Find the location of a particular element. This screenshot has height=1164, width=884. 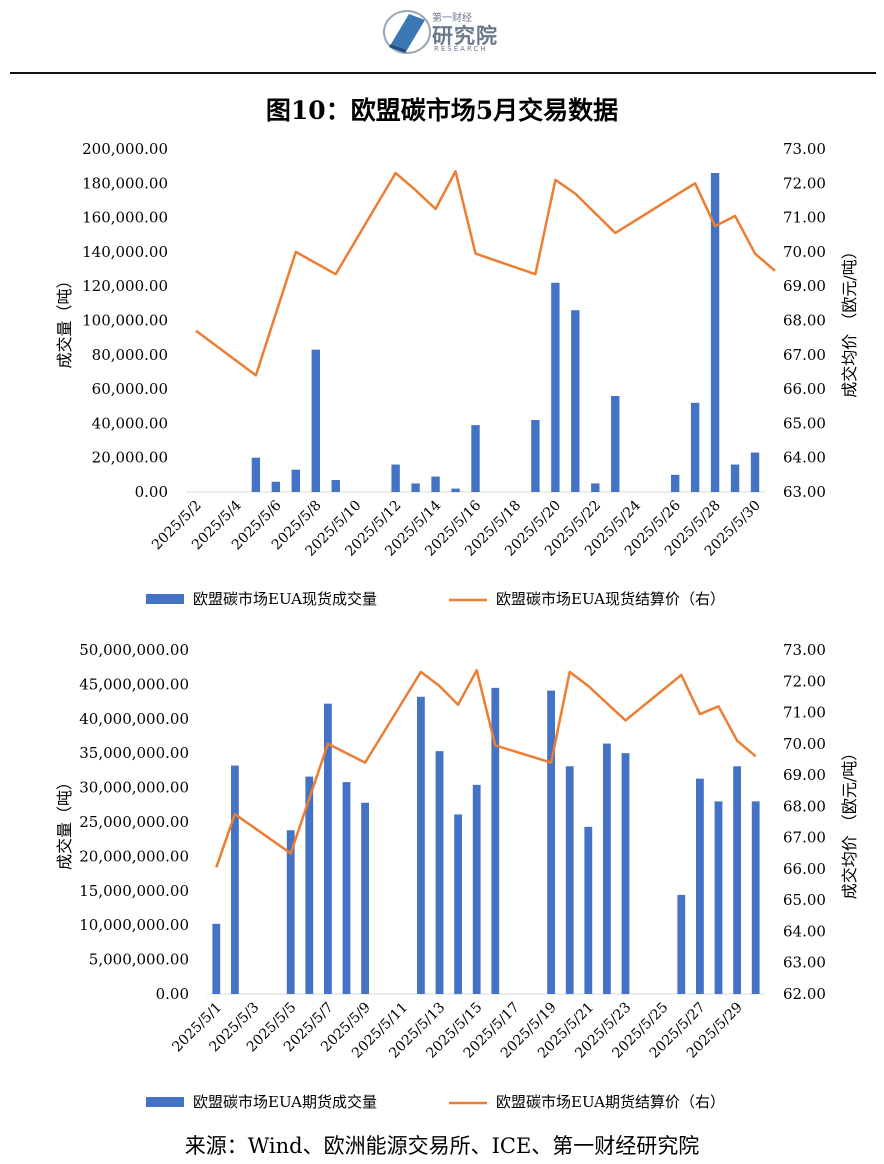

left-tick-label: 0.00 is located at coordinates (172, 994).